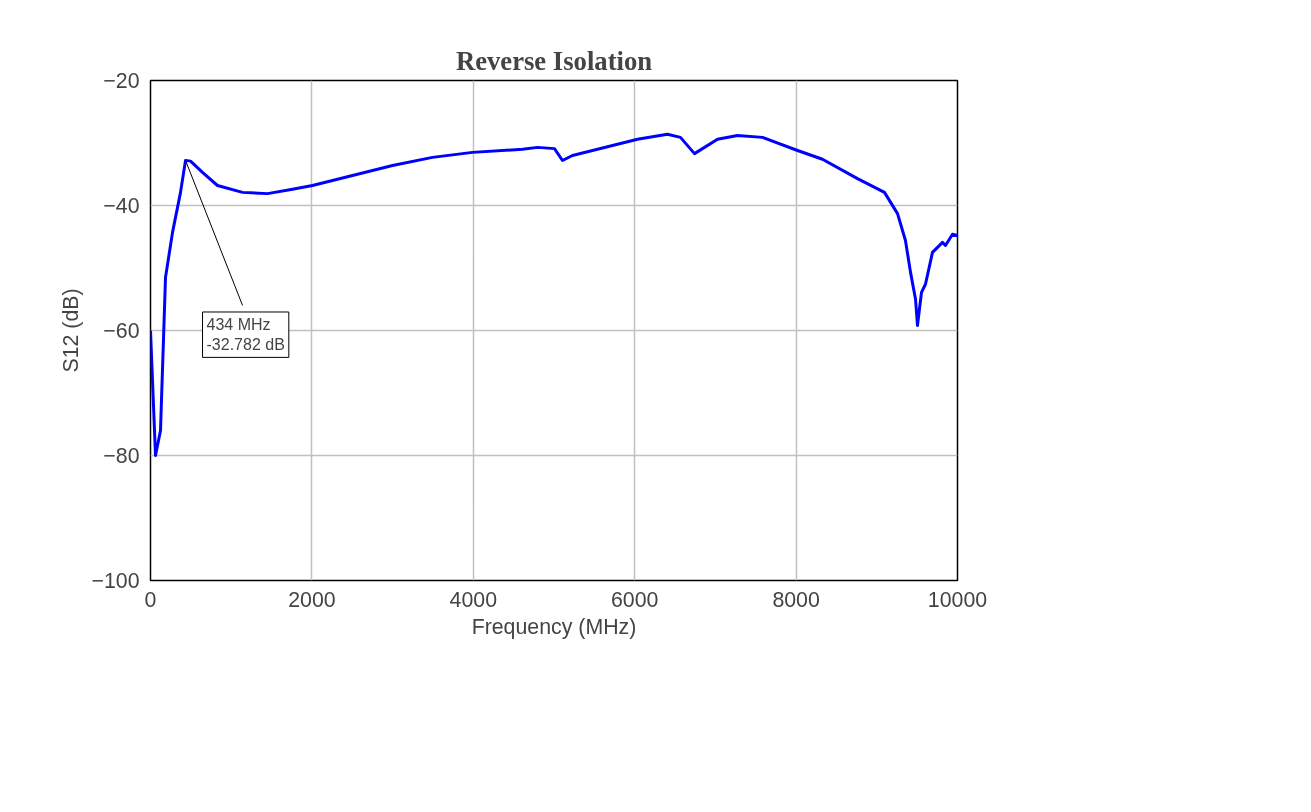  What do you see at coordinates (115, 581) in the screenshot?
I see `y-tick-label: −100` at bounding box center [115, 581].